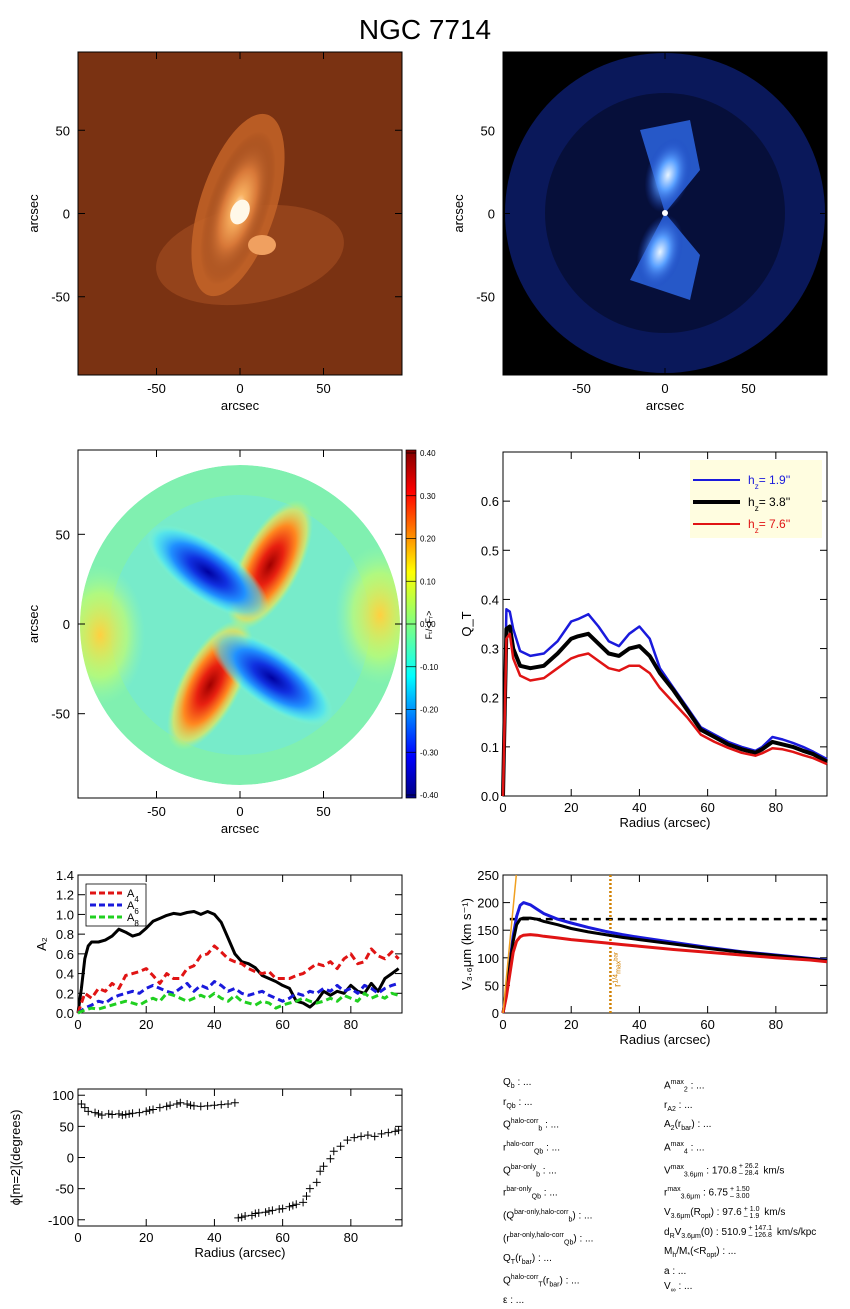  Describe the element at coordinates (429, 710) in the screenshot. I see `colorbar-tick-label: -0.20` at that location.